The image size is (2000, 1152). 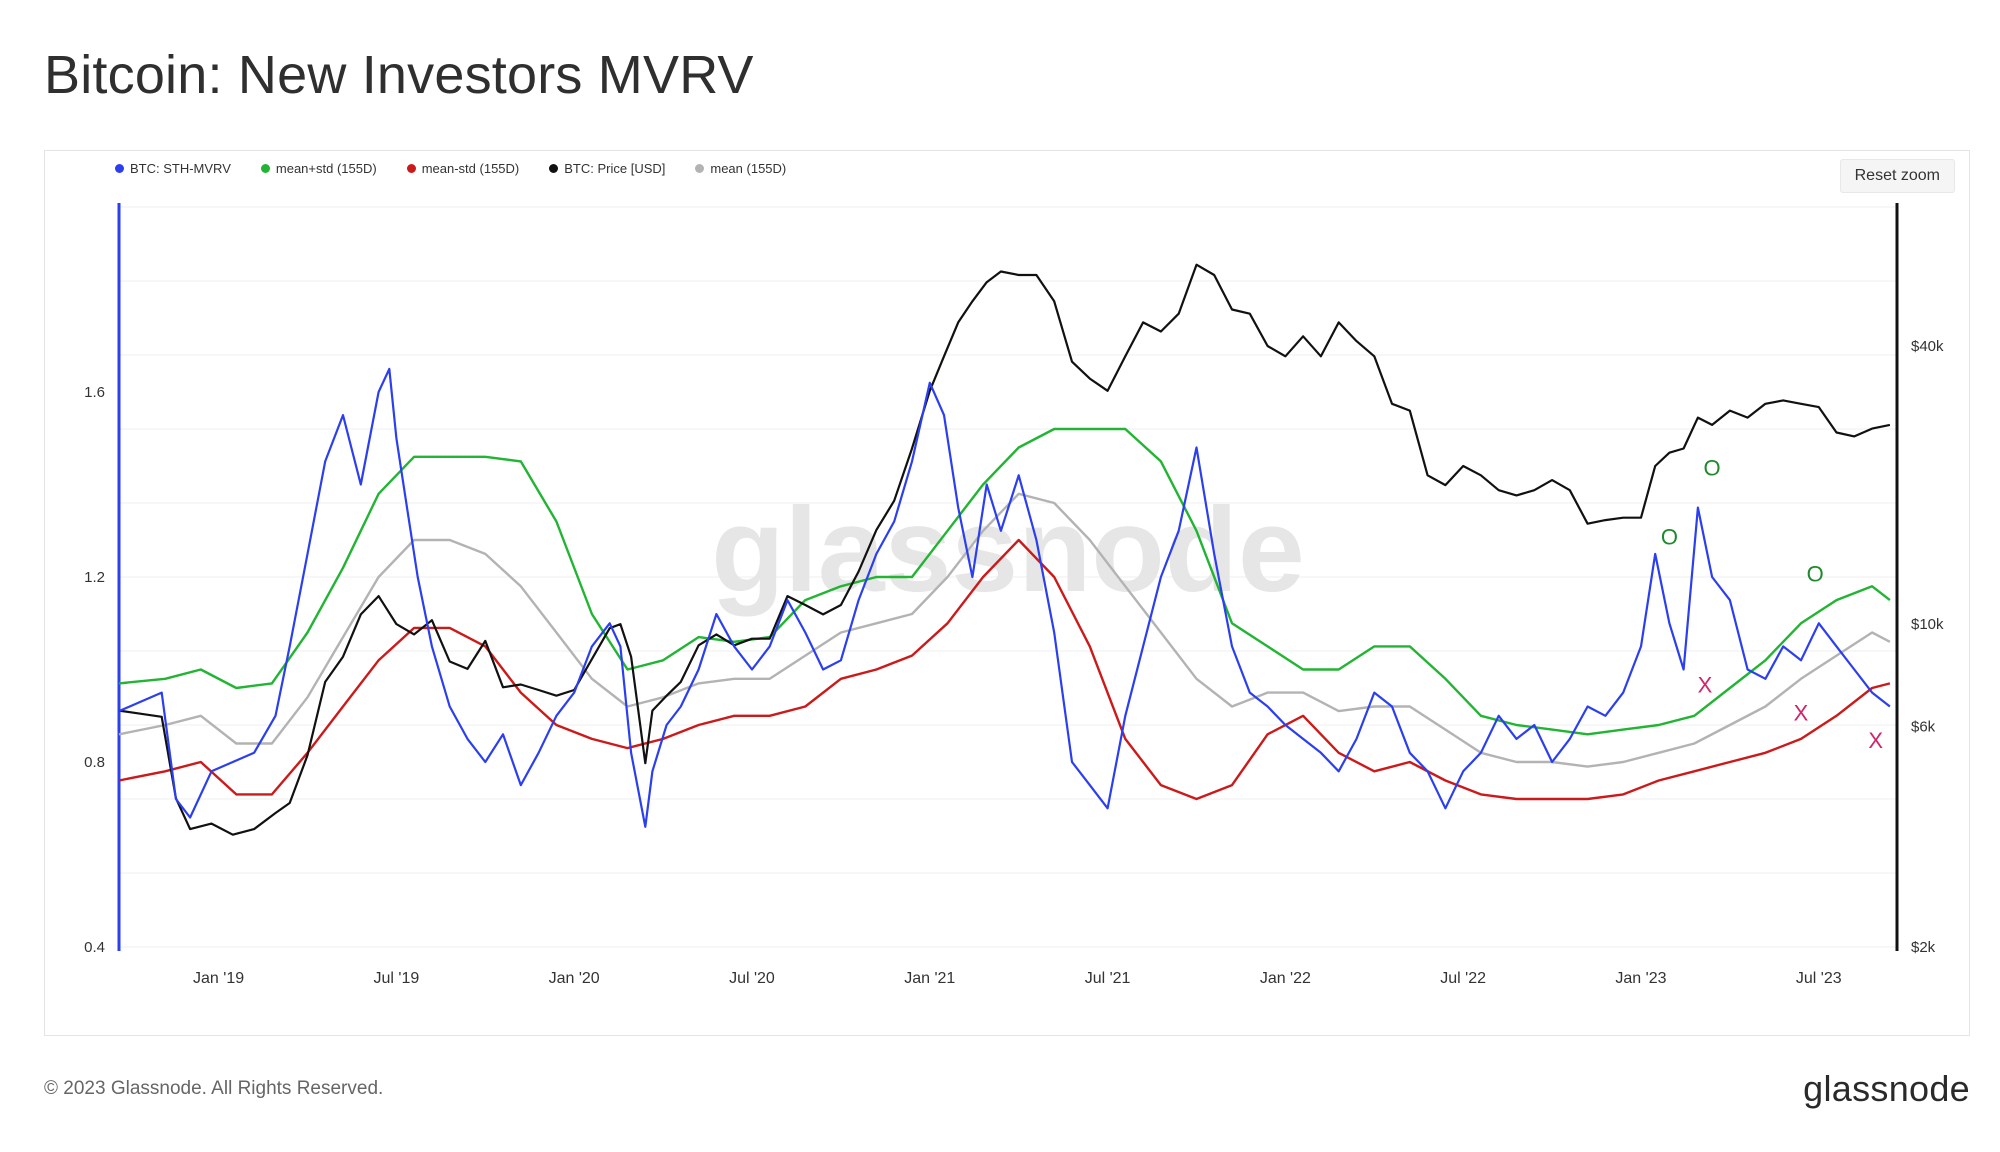 What do you see at coordinates (1463, 978) in the screenshot?
I see `x-tick-label: Jul '22` at bounding box center [1463, 978].